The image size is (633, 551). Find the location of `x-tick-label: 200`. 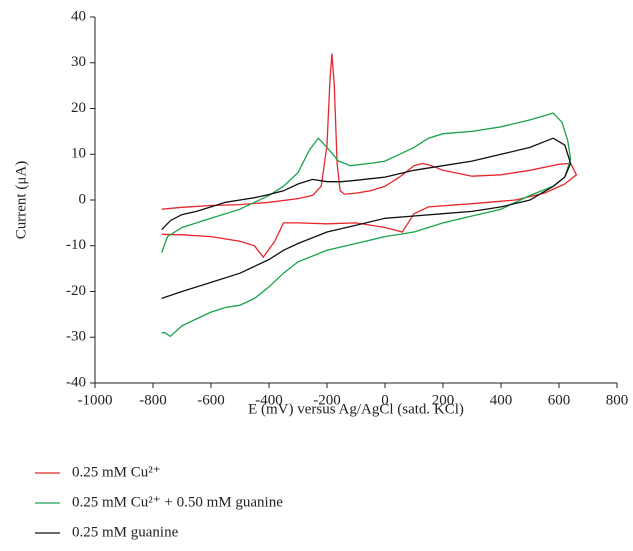

x-tick-label: 200 is located at coordinates (443, 400).